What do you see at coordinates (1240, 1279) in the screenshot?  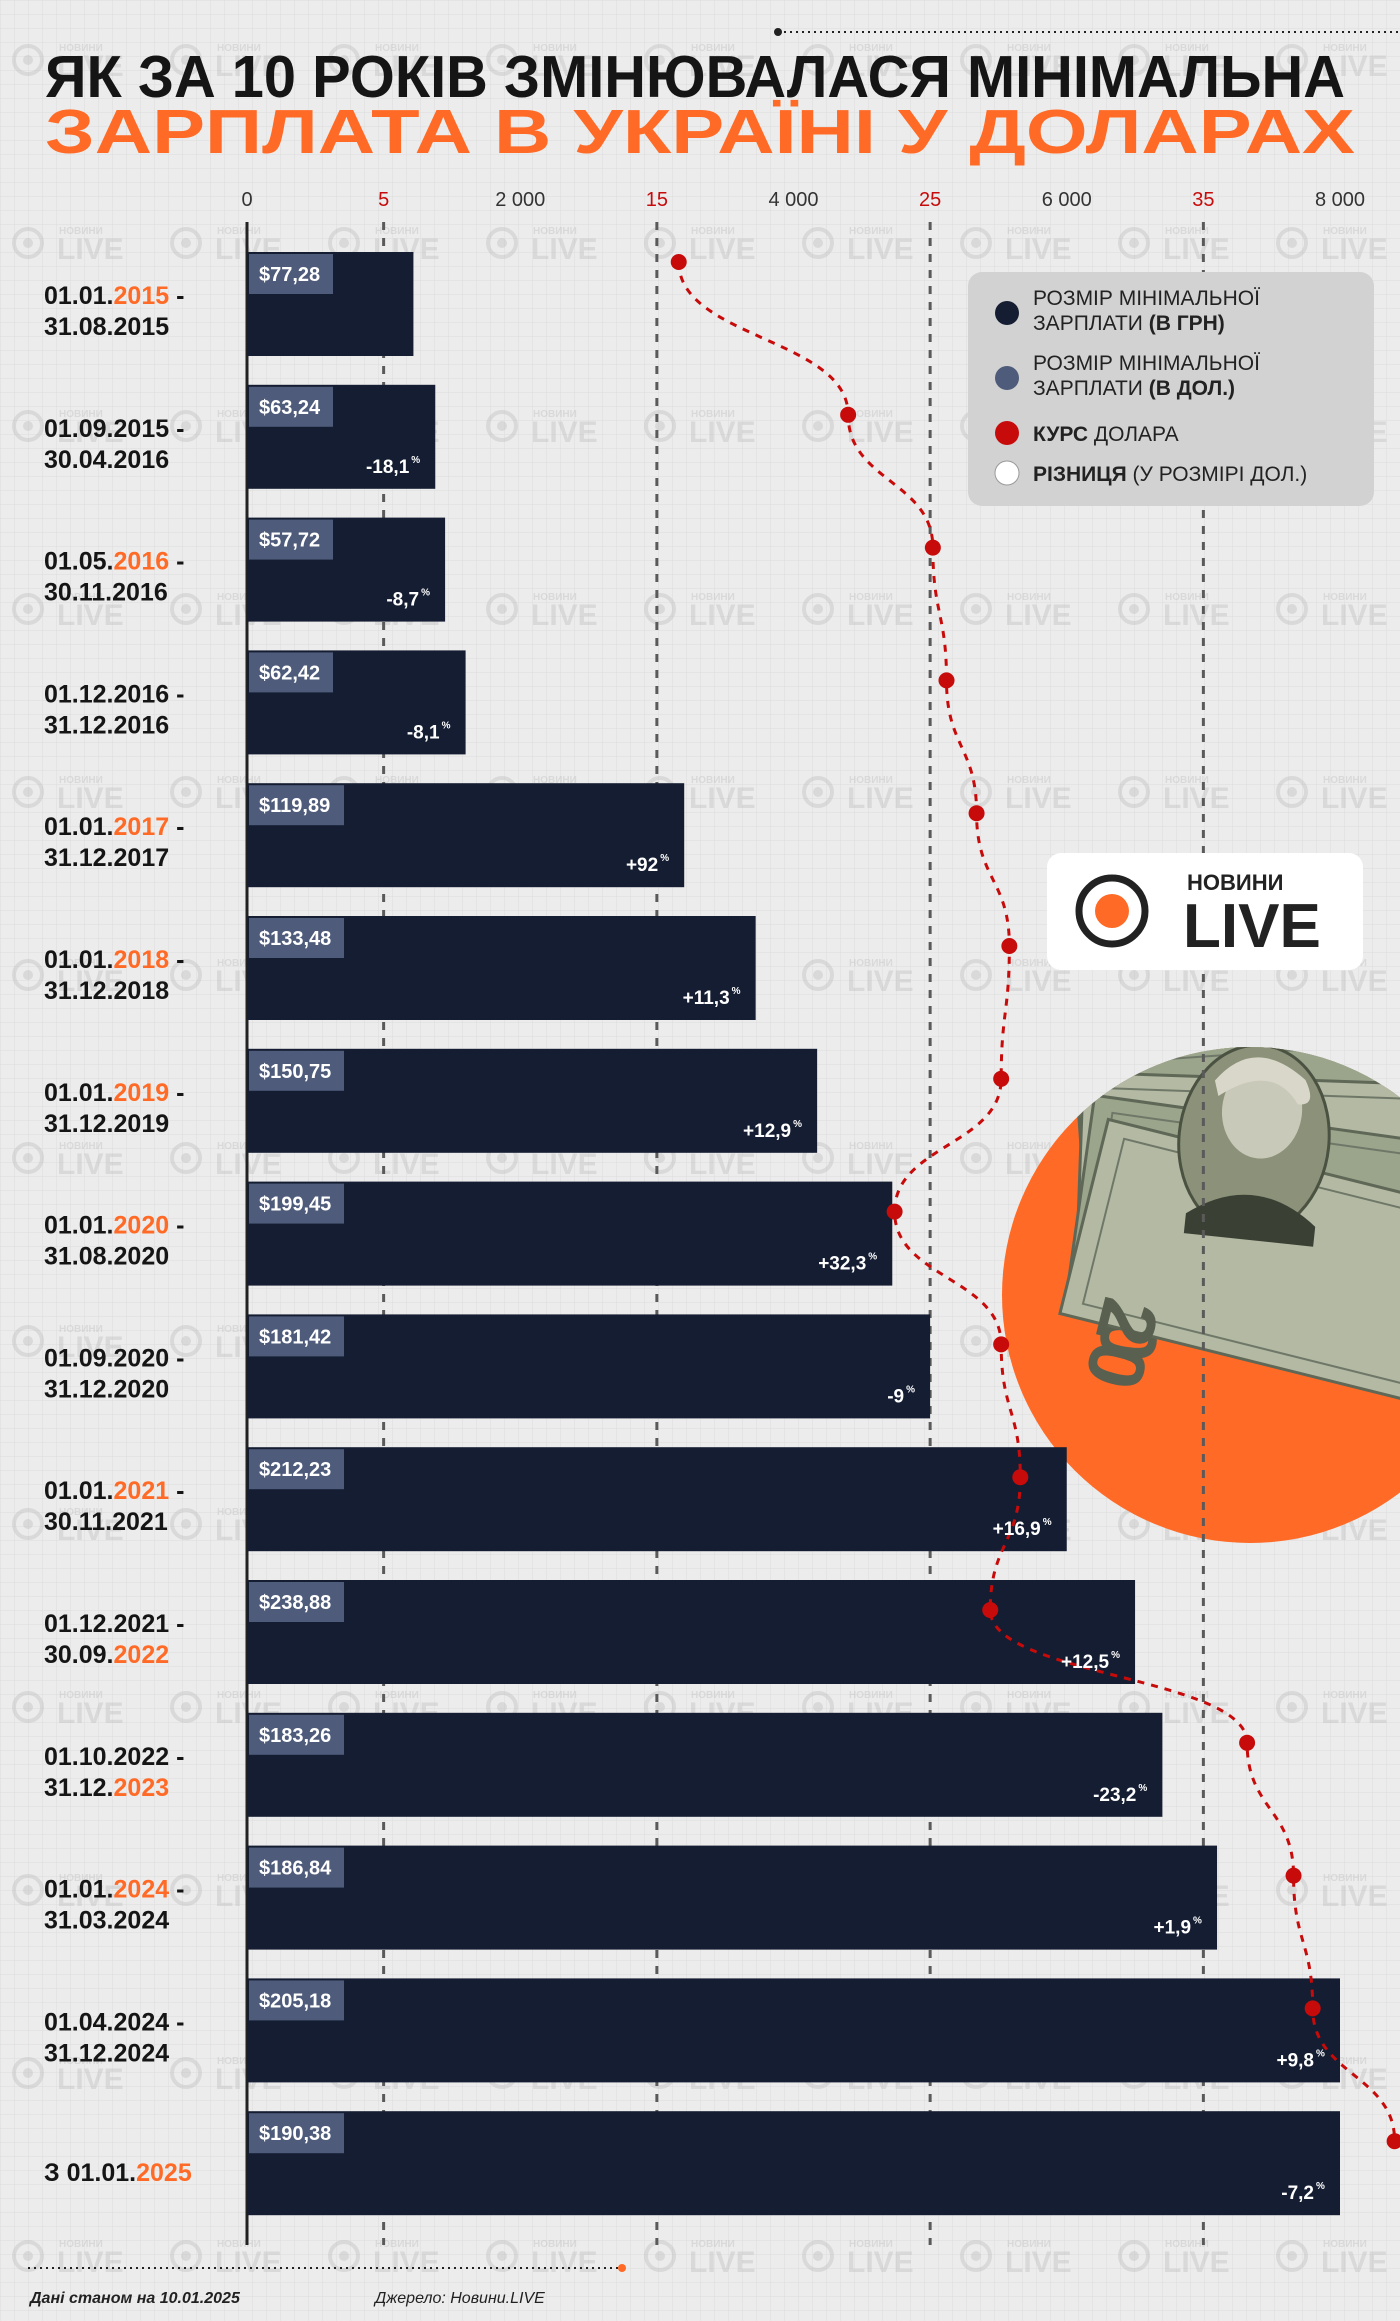 I see `banknote-border` at bounding box center [1240, 1279].